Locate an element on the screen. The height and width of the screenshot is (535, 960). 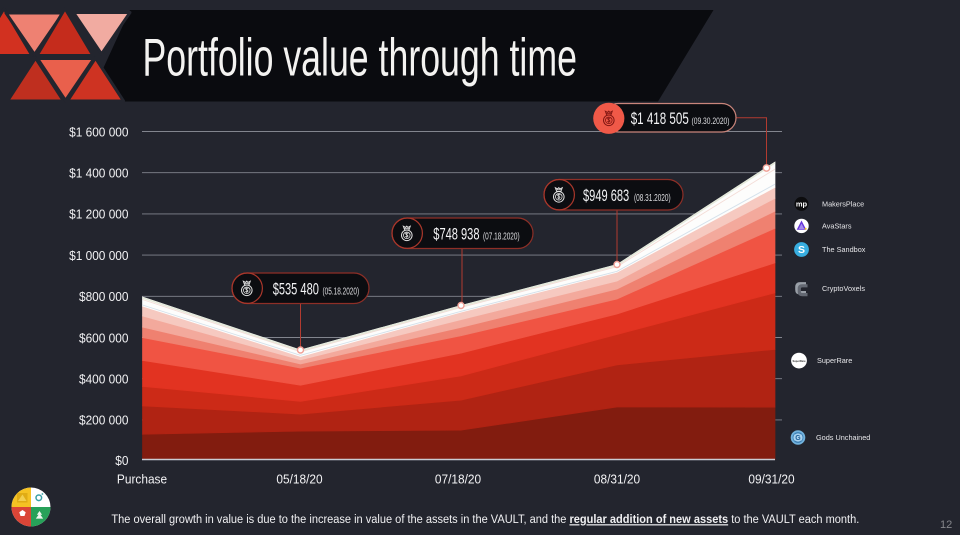
svg-text: G is located at coordinates (798, 438).